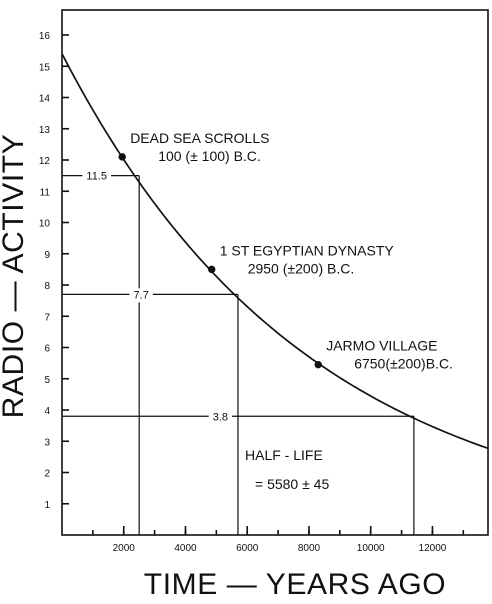 The image size is (492, 604). I want to click on ref-7-7-label-background, so click(141, 295).